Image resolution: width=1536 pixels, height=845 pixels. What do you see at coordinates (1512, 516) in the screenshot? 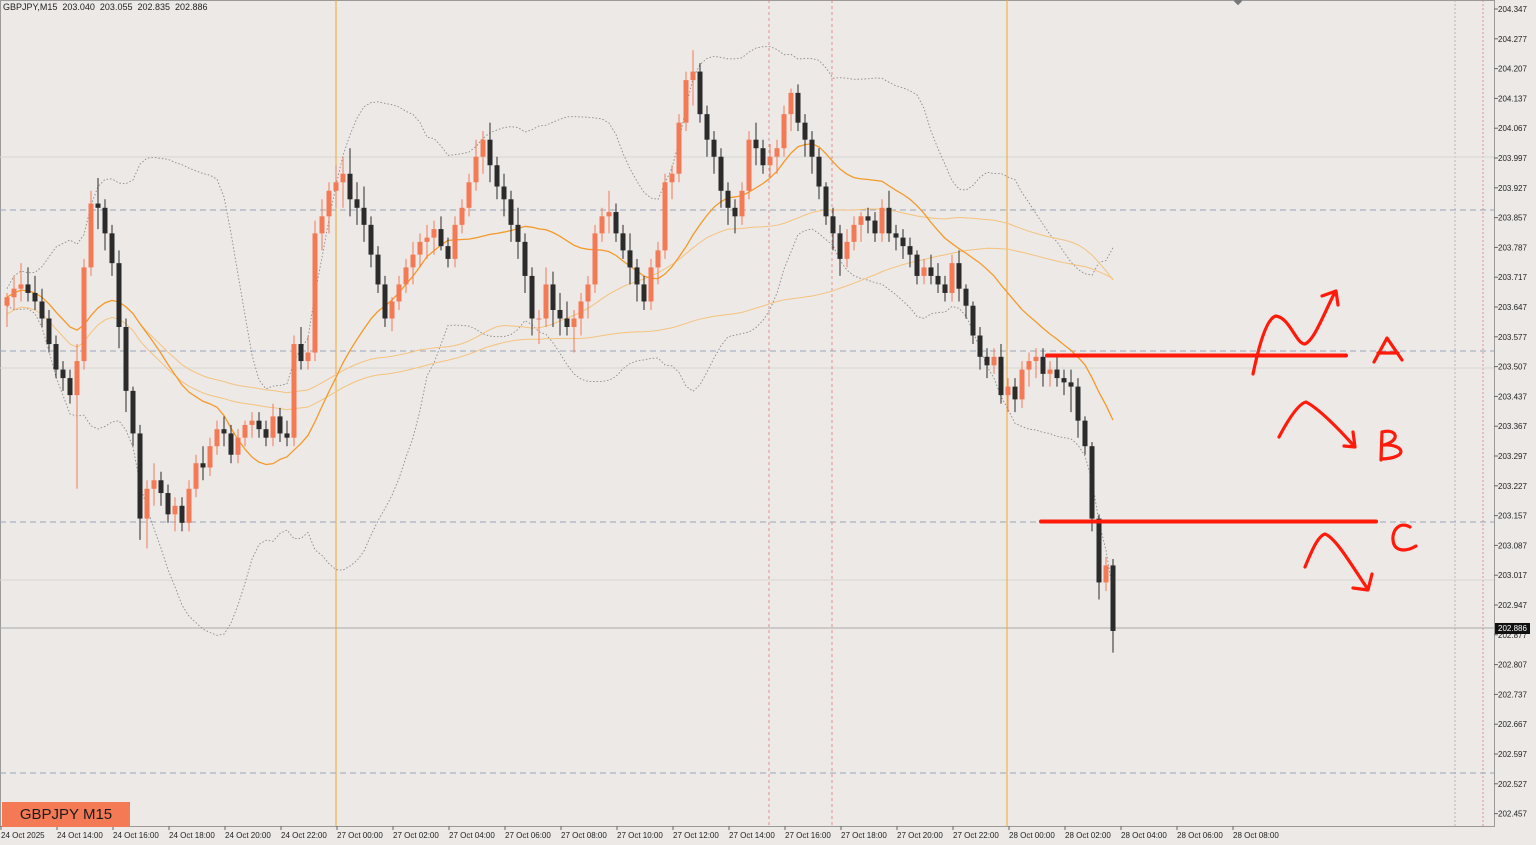
I see `y-tick-label: 203.157` at bounding box center [1512, 516].